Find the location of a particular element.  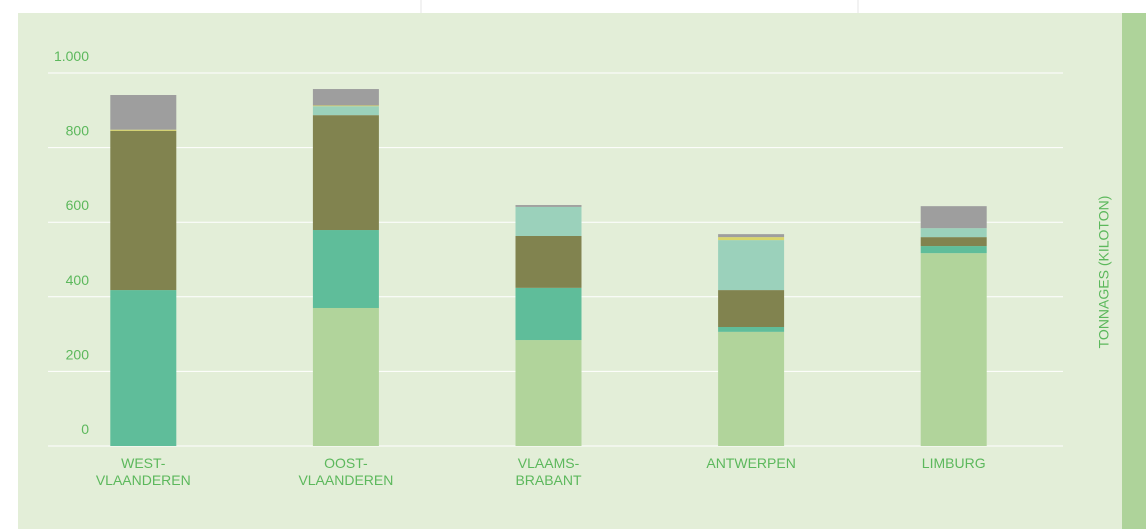

y-tick-label: 200 is located at coordinates (78, 354).